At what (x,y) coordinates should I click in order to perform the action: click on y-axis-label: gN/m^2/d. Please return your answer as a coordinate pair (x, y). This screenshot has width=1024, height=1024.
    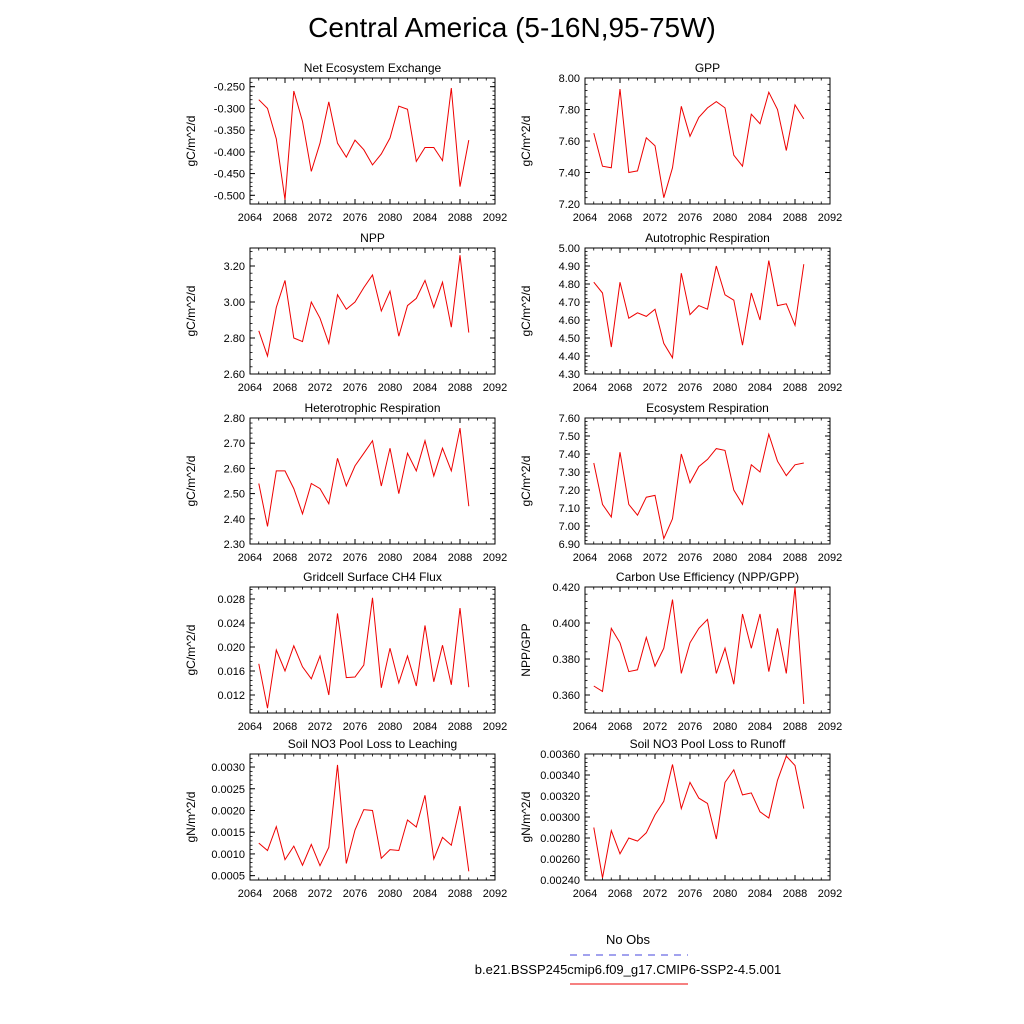
    Looking at the image, I should click on (191, 817).